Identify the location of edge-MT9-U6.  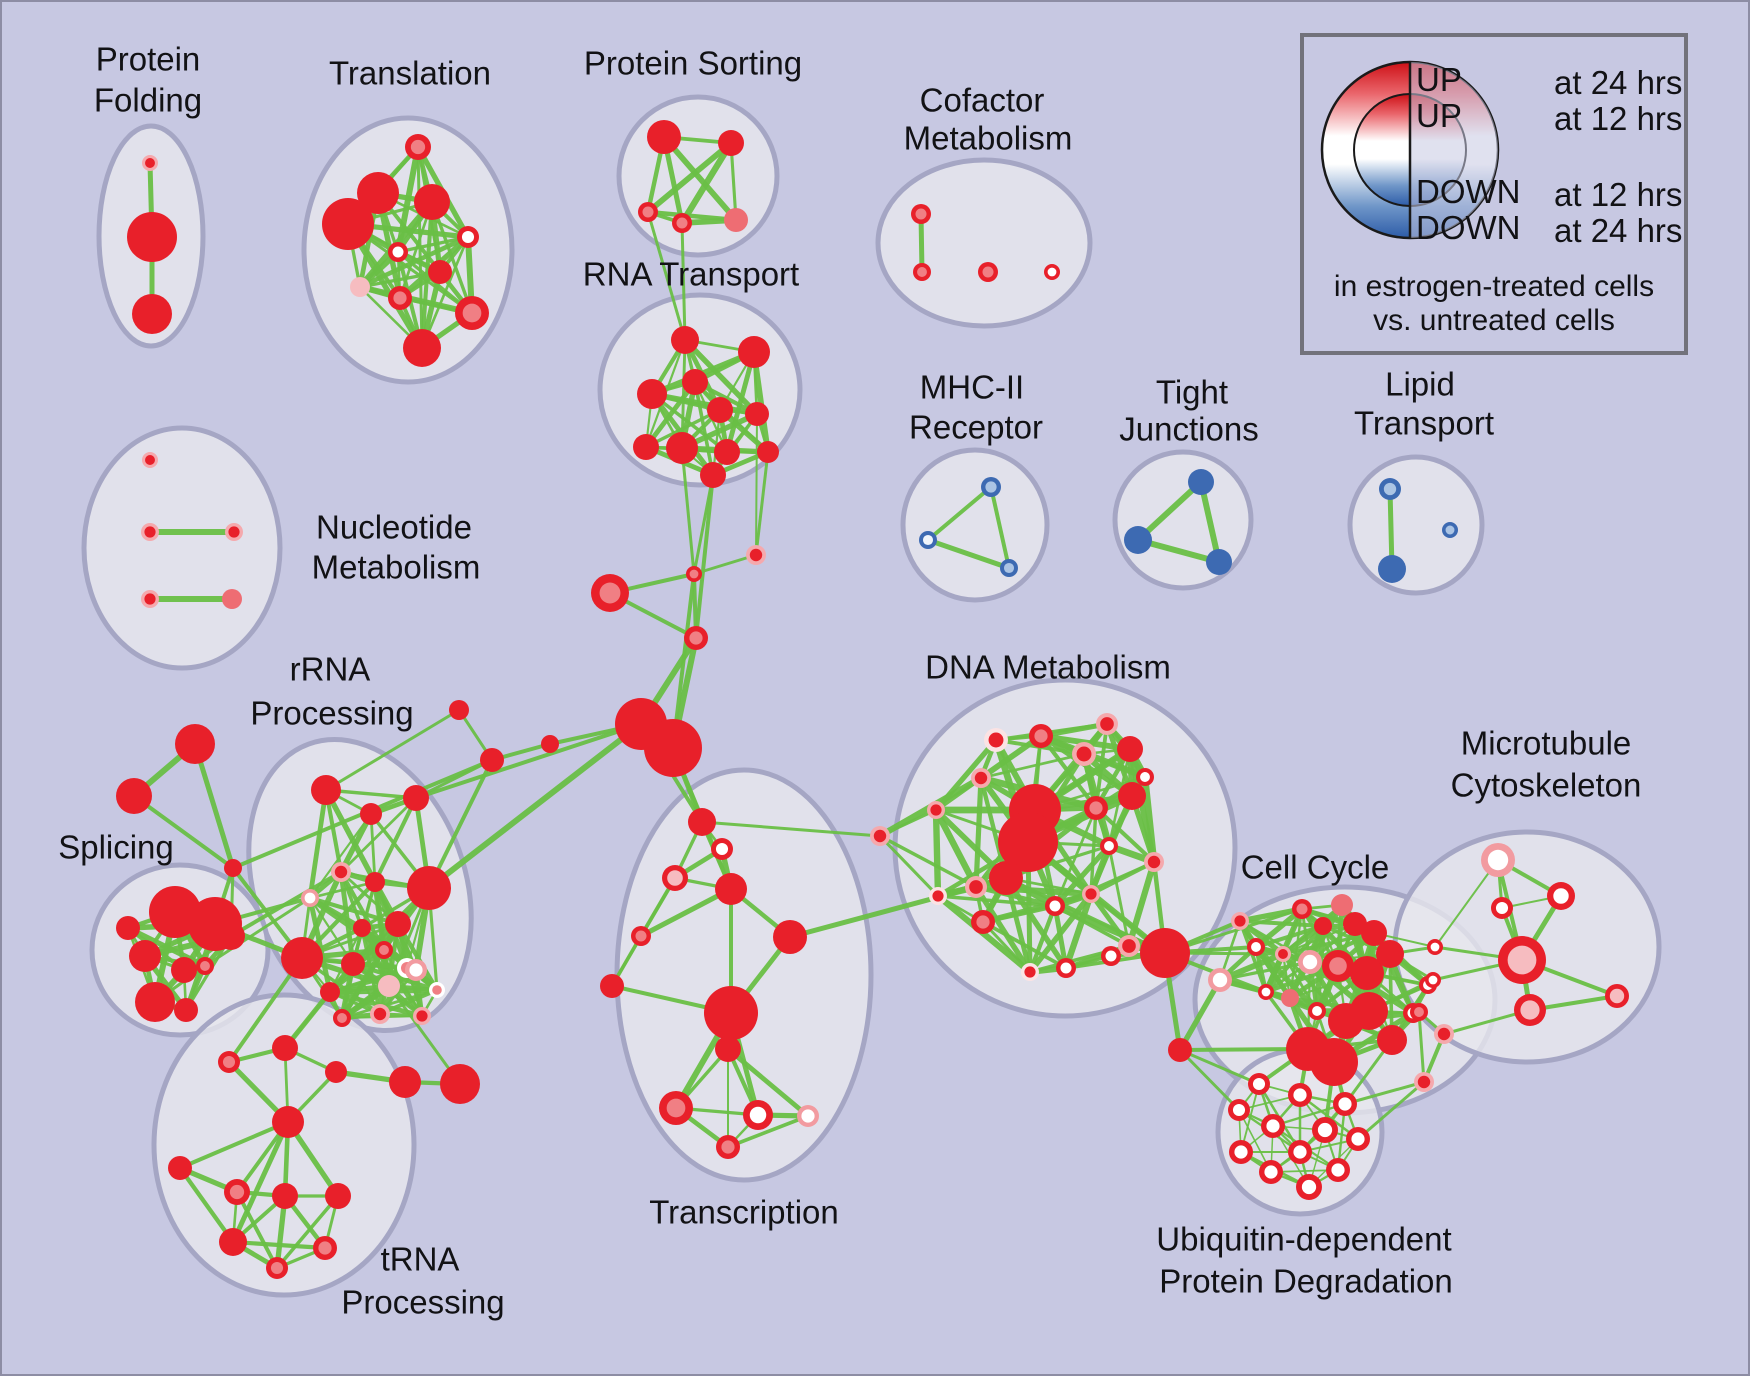
(1391, 1110).